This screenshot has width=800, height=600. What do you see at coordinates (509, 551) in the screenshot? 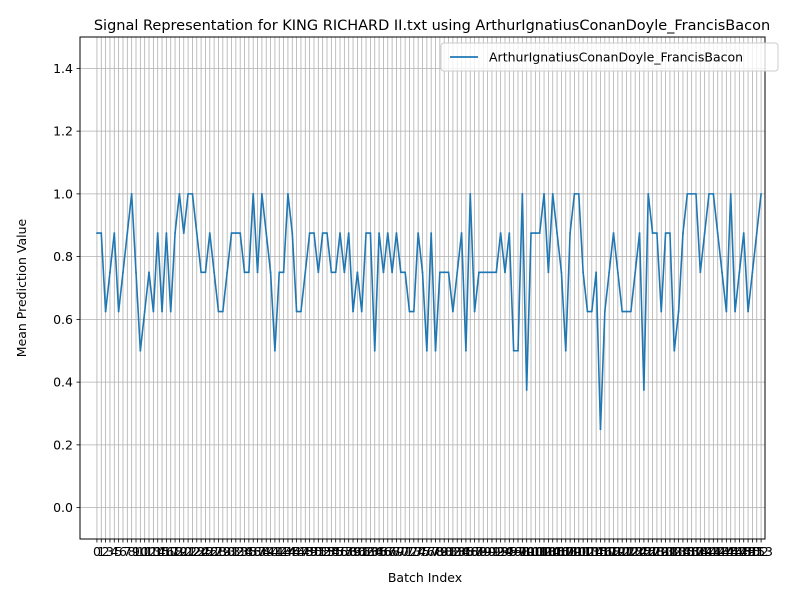
I see `x-tick-label: 95` at bounding box center [509, 551].